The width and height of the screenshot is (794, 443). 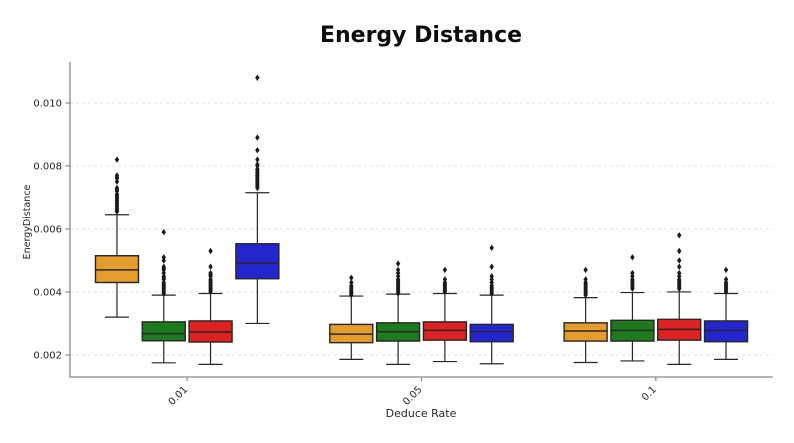 What do you see at coordinates (421, 35) in the screenshot?
I see `chart-title: Energy Distance` at bounding box center [421, 35].